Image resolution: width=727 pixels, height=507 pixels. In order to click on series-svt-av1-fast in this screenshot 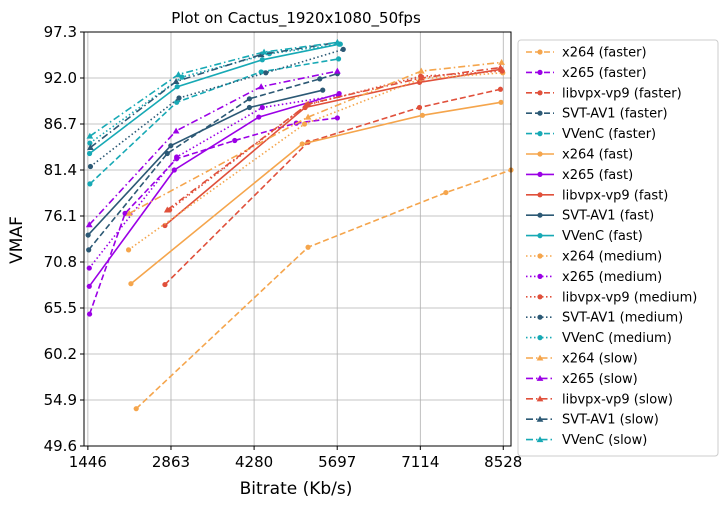, I will do `click(205, 162)`.